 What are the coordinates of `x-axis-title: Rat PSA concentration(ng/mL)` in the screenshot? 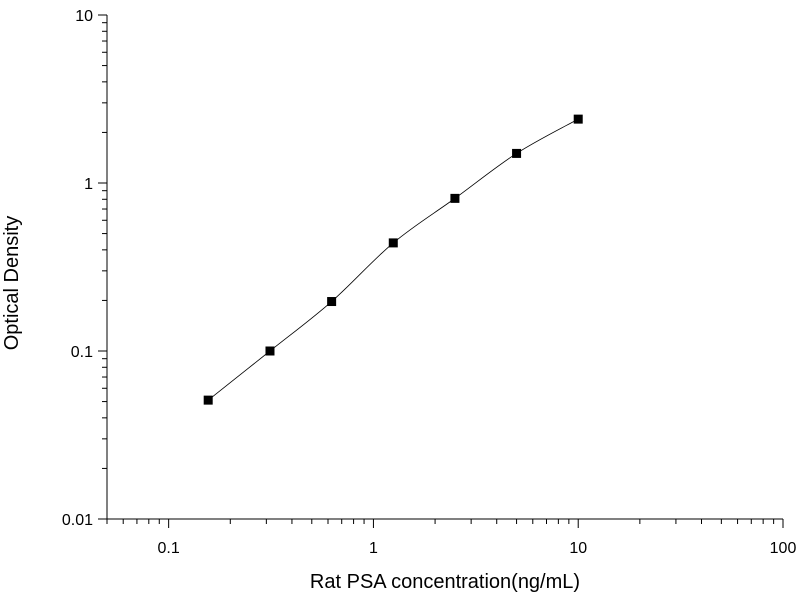 It's located at (445, 582).